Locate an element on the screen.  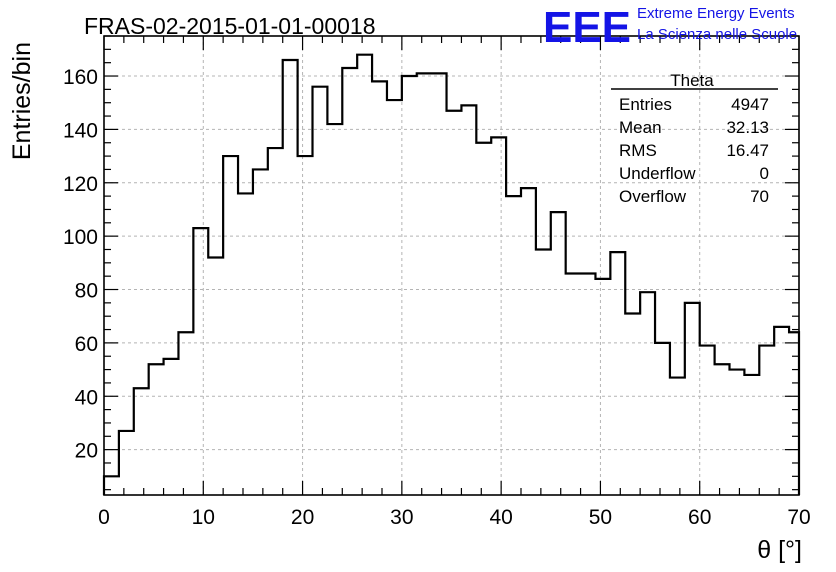
y-tick-label: 160 is located at coordinates (80, 77).